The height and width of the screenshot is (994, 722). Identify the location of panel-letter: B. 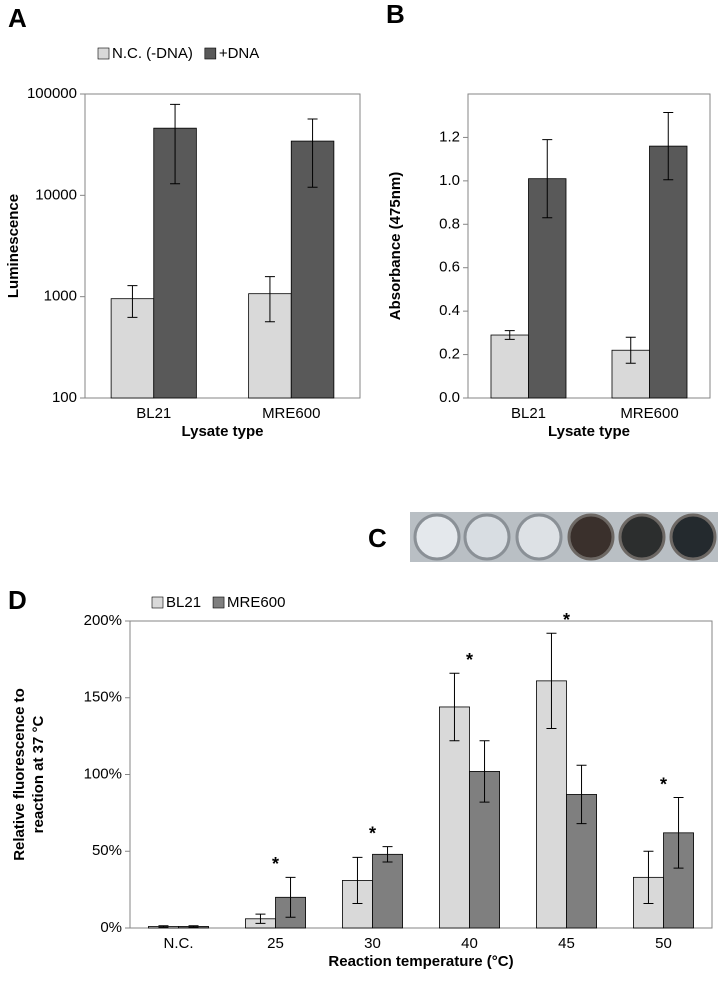
(395, 14).